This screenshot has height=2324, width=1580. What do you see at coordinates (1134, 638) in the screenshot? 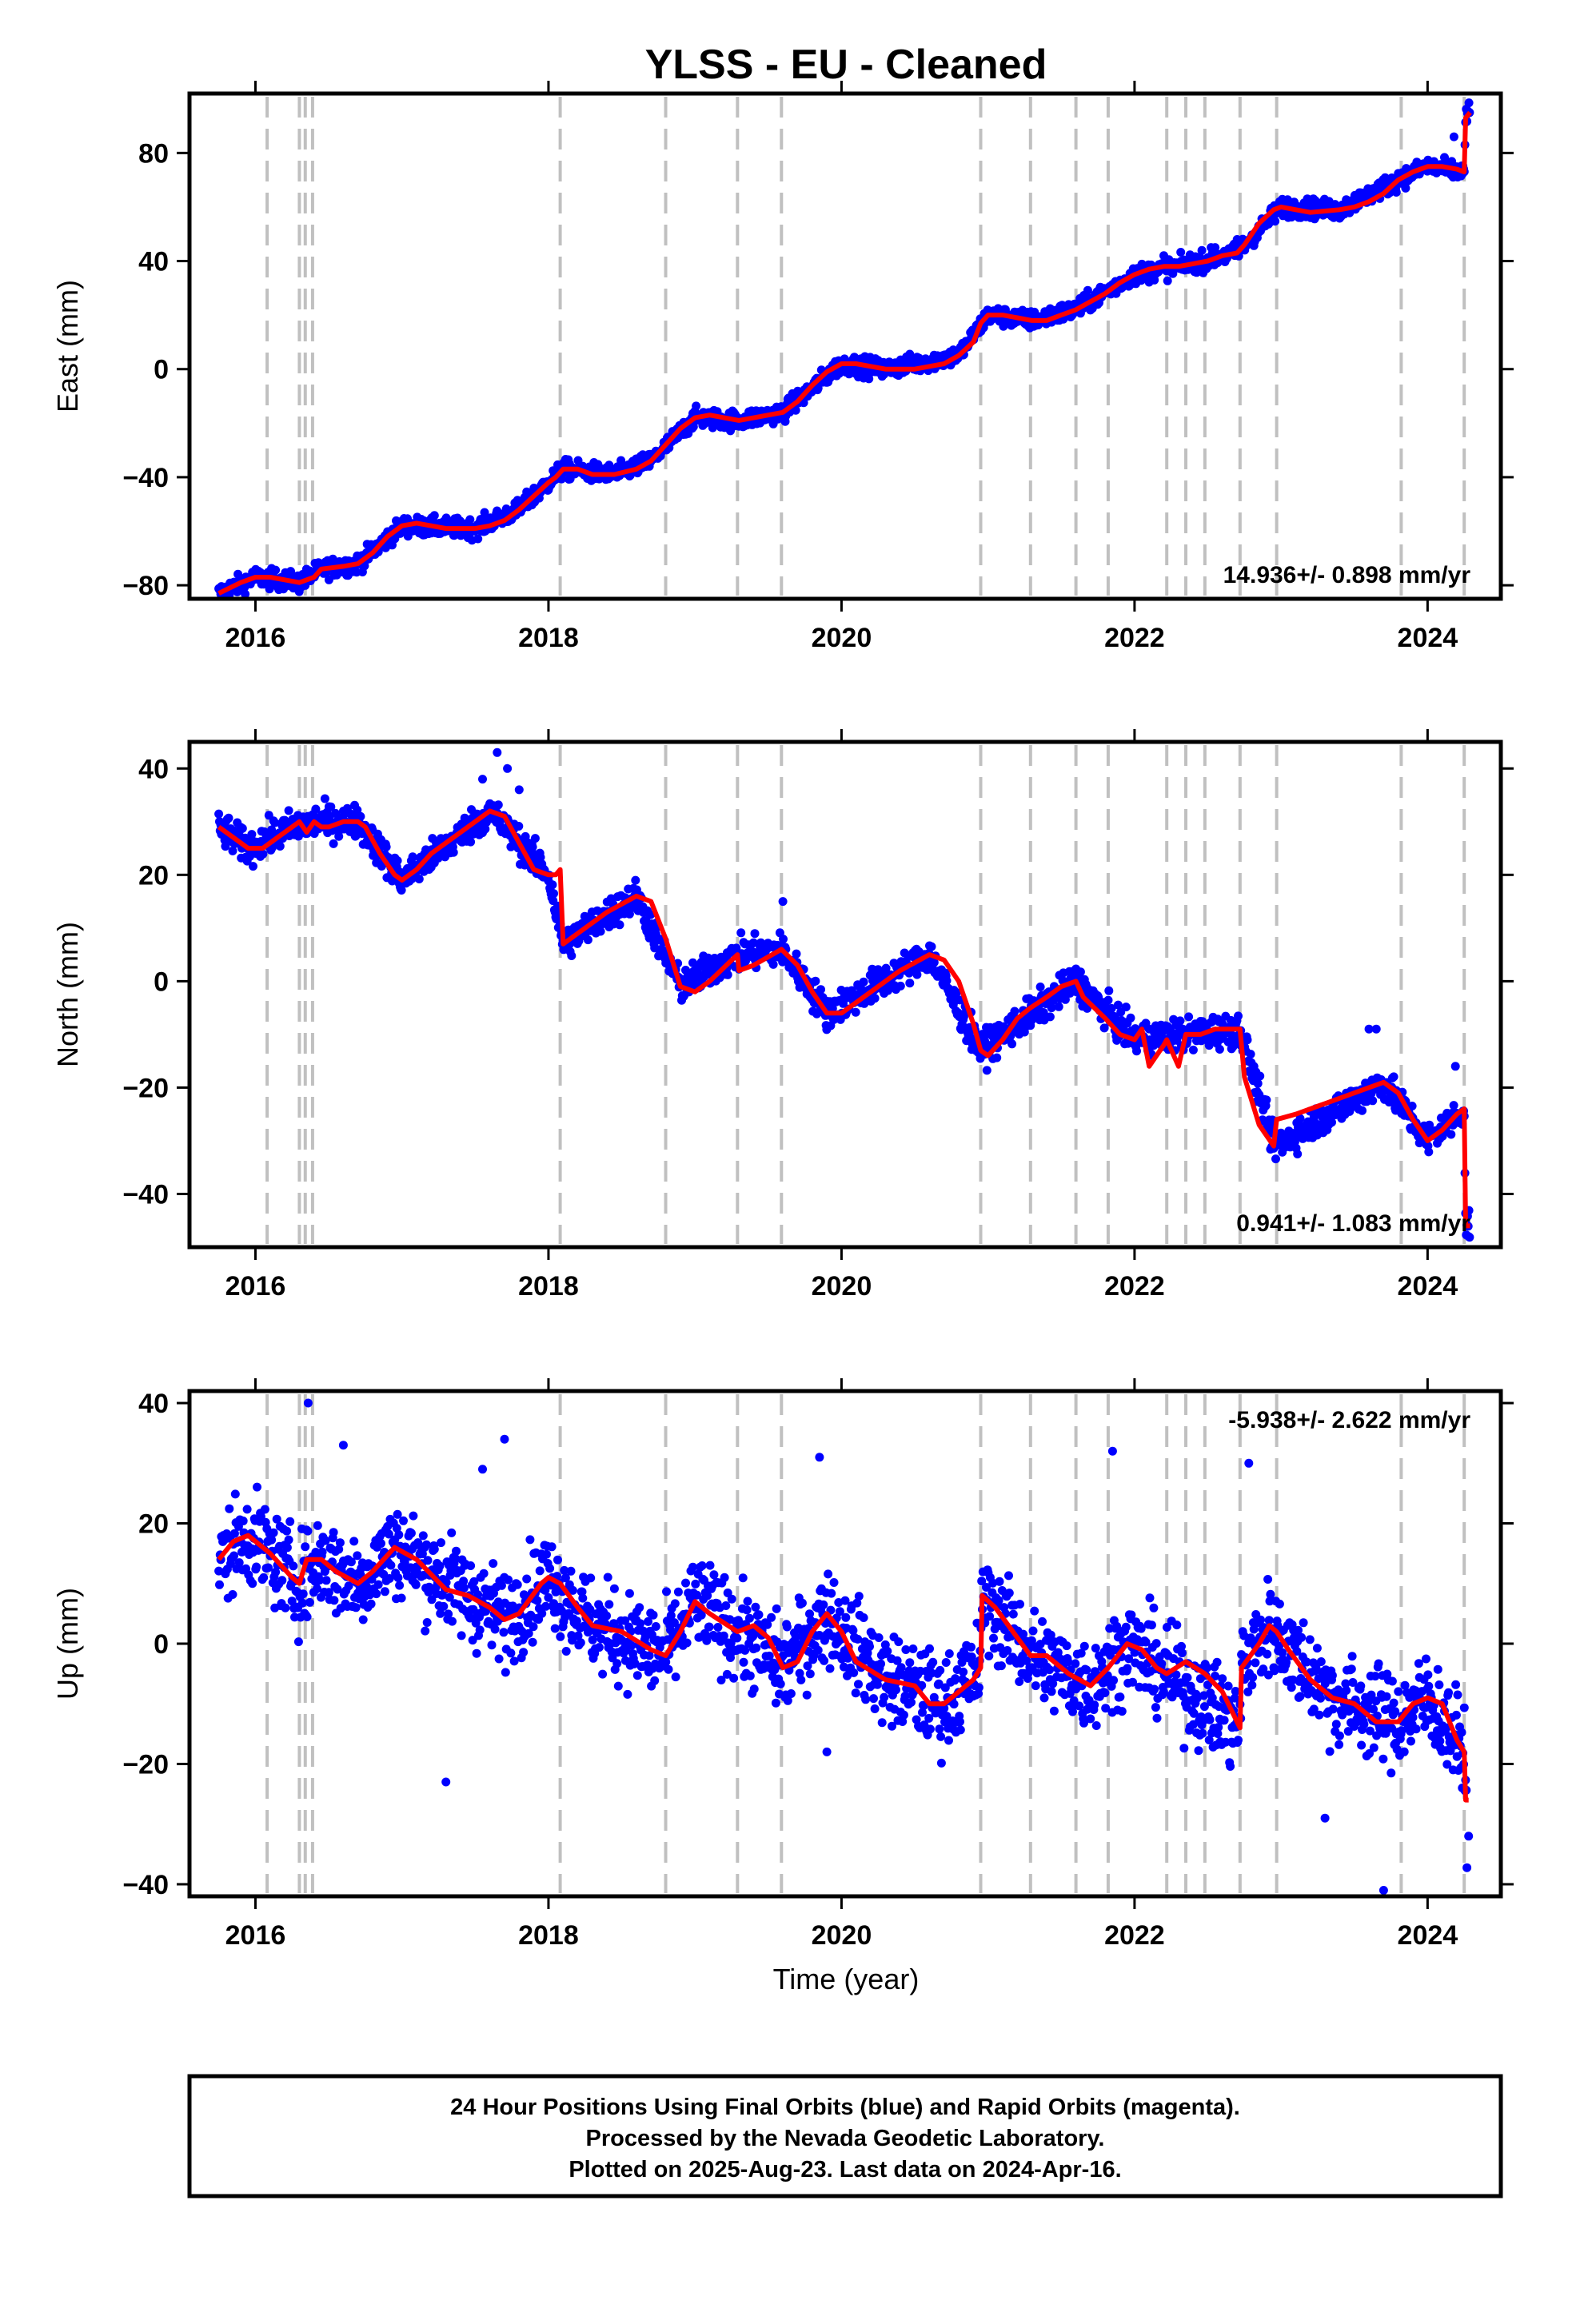
I see `x-tick-label: 2022` at bounding box center [1134, 638].